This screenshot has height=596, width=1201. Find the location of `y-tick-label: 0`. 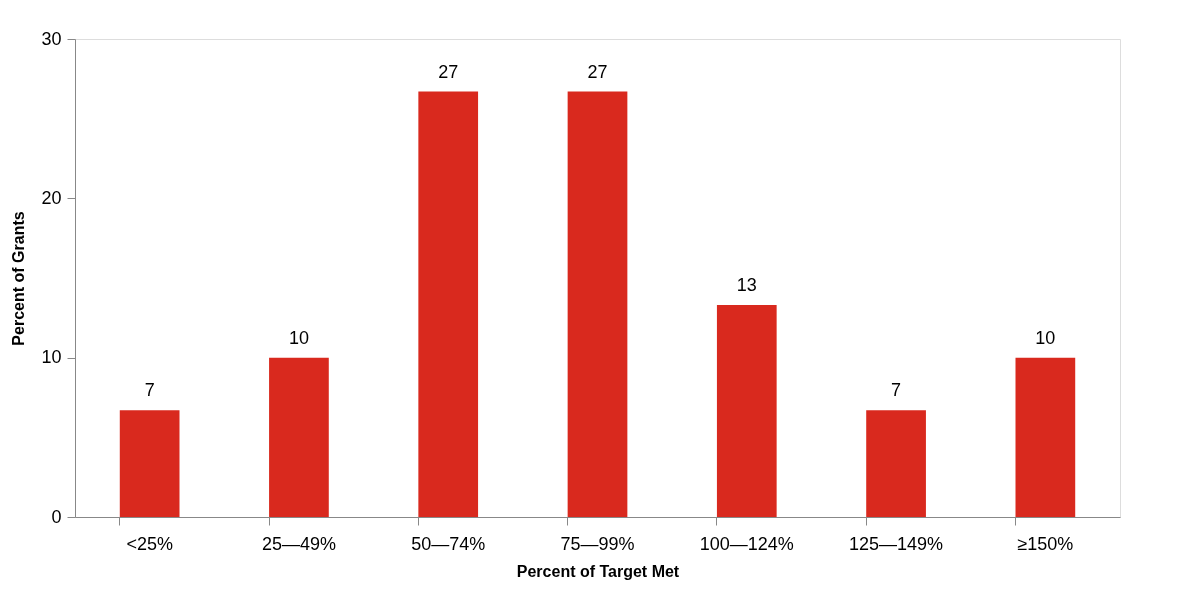

y-tick-label: 0 is located at coordinates (56, 516).